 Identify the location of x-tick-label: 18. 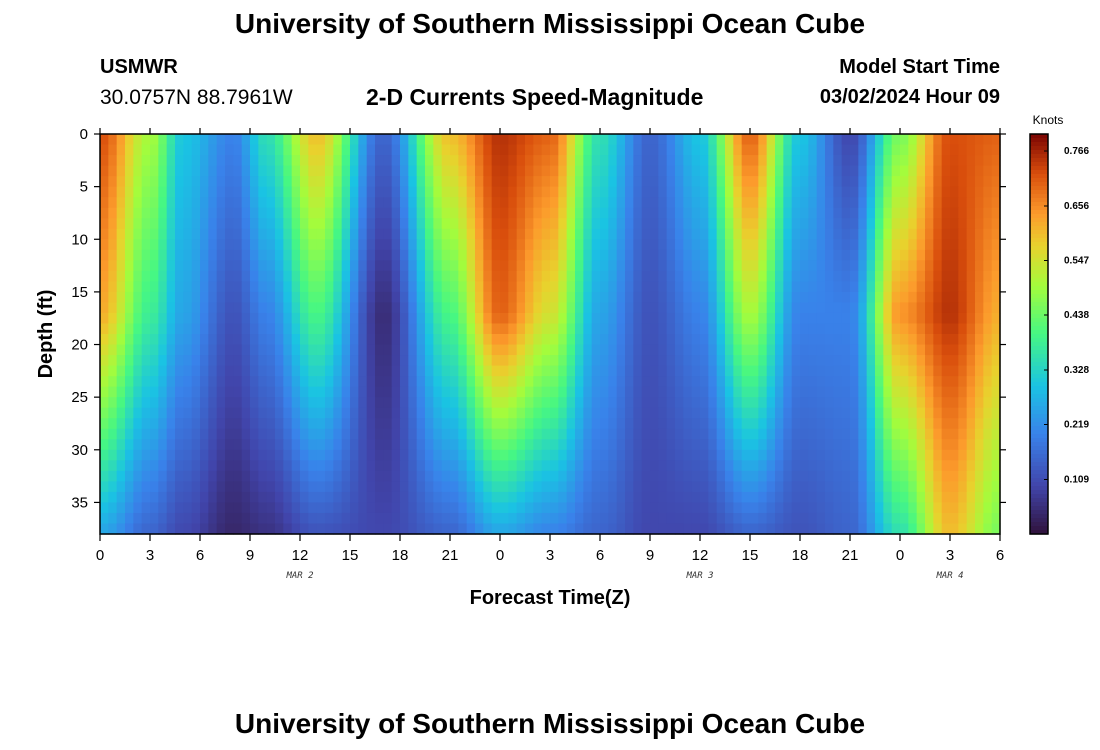
(800, 555).